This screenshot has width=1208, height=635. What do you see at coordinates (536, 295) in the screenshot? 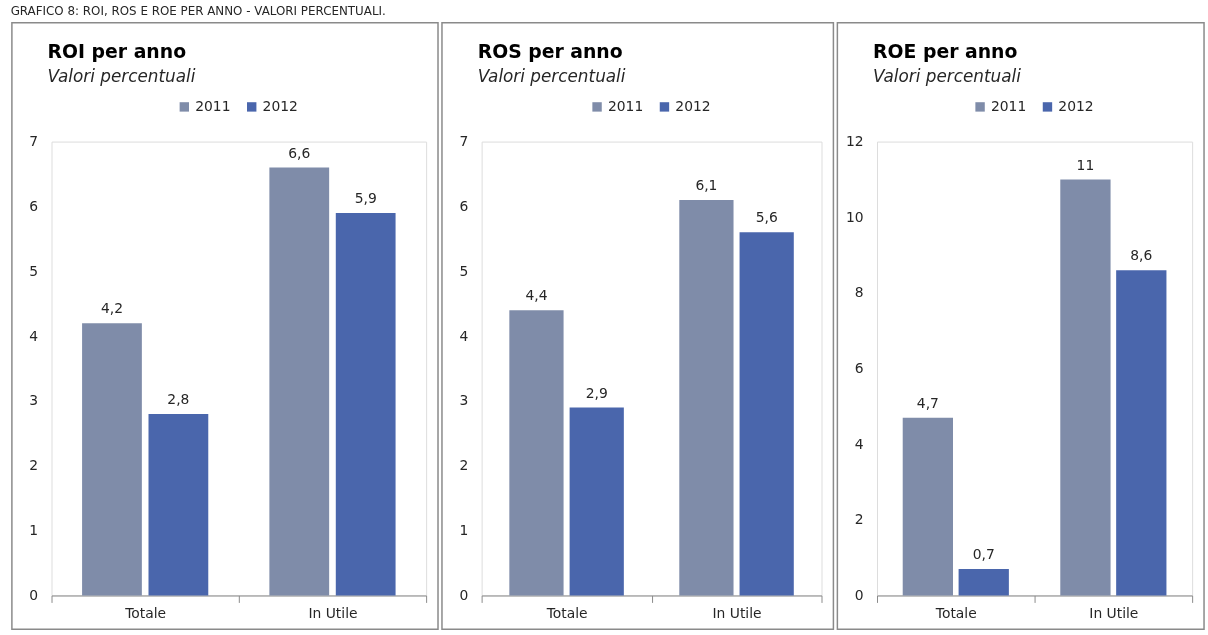
I see `data-label: 4,4` at bounding box center [536, 295].